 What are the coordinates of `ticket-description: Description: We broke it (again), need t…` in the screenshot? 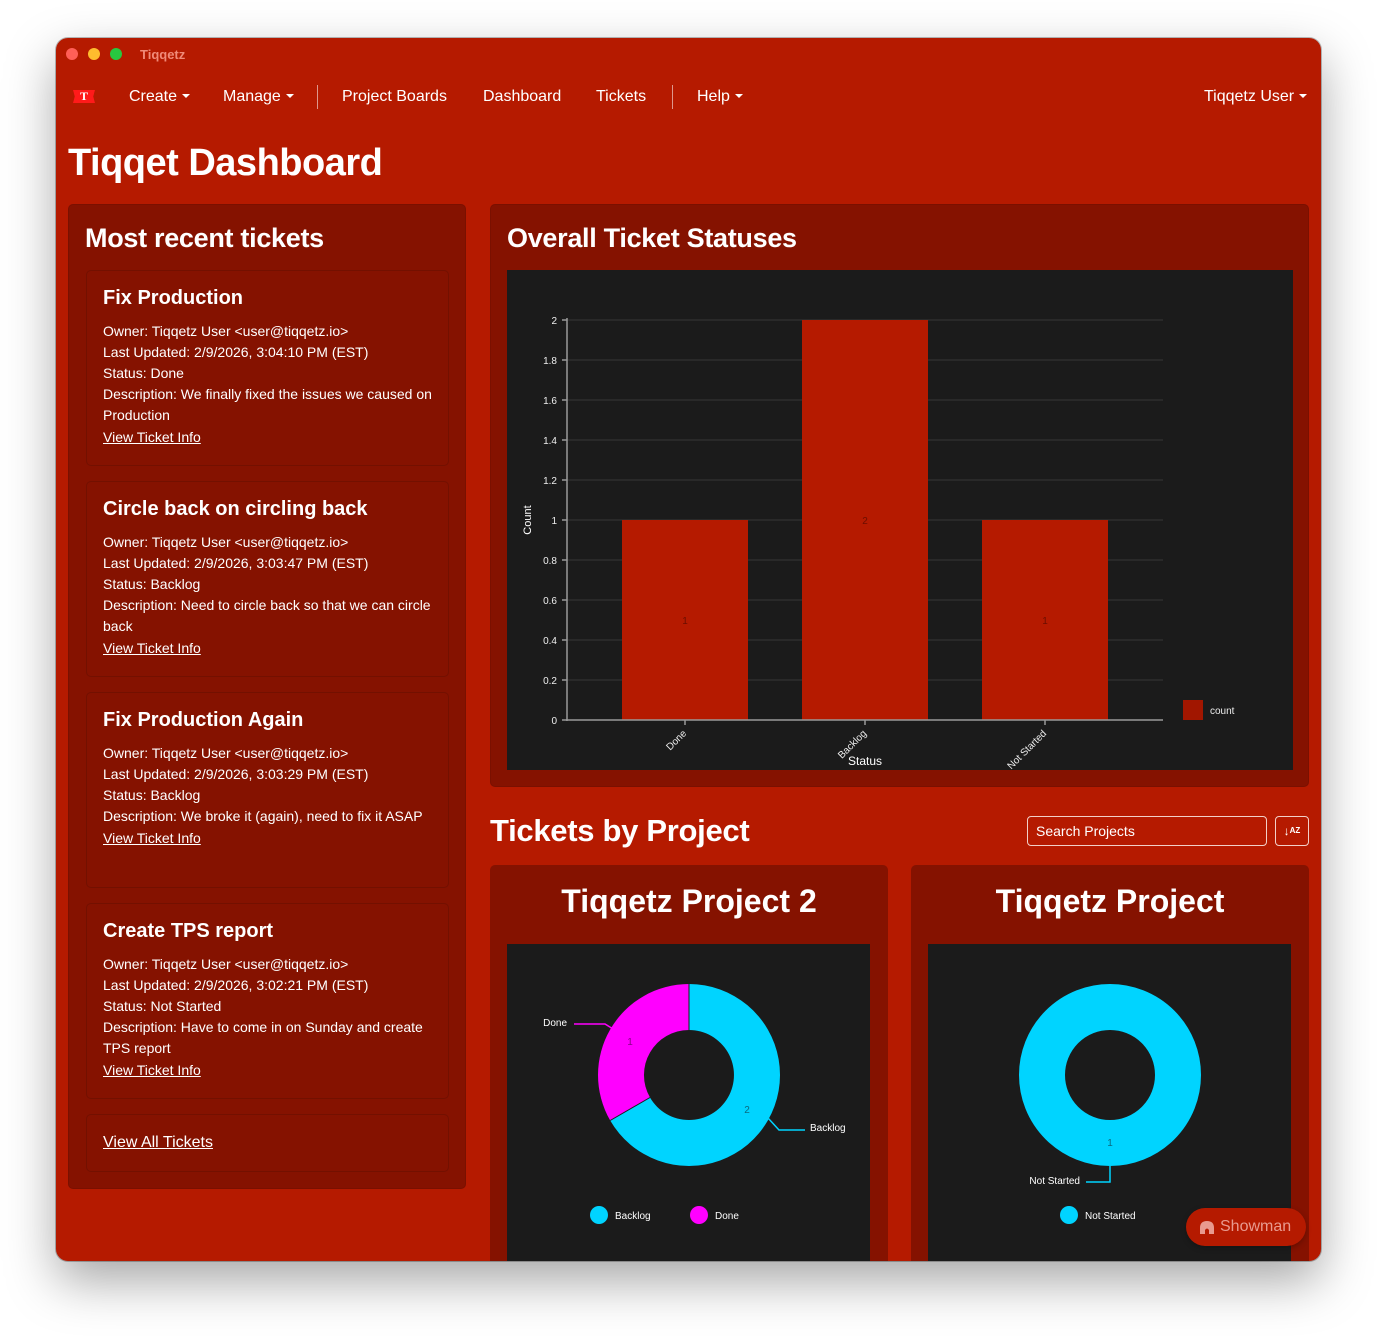 It's located at (263, 816).